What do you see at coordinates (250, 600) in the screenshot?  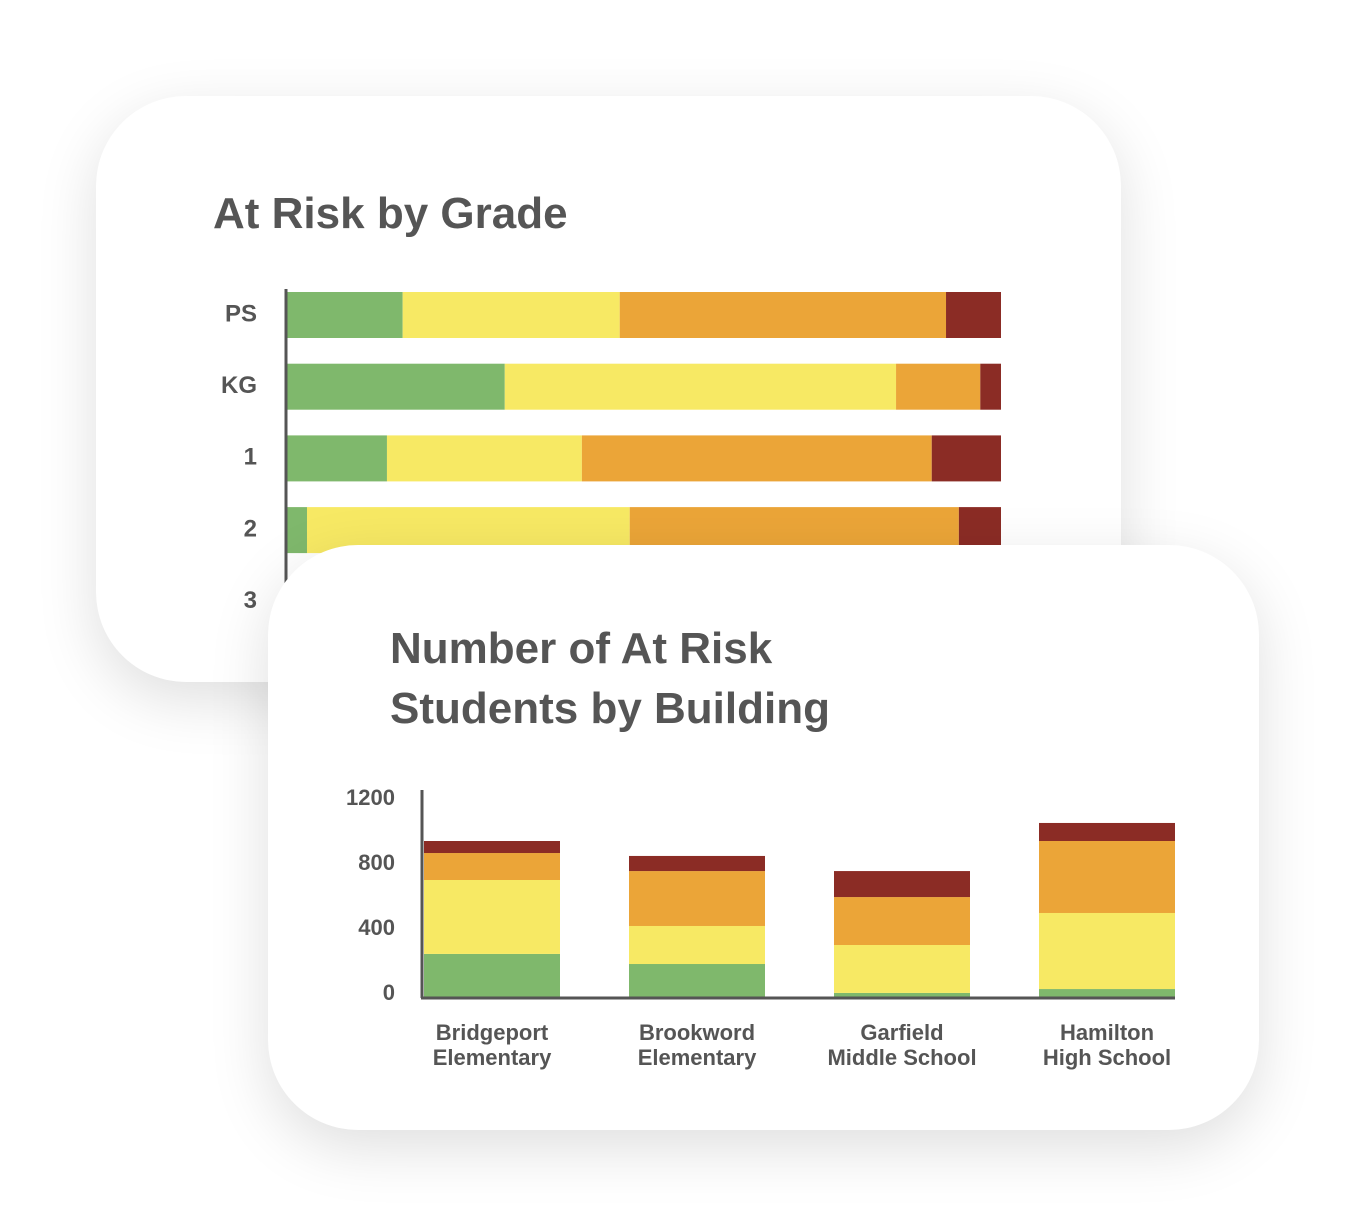 I see `y-tick-label: 3` at bounding box center [250, 600].